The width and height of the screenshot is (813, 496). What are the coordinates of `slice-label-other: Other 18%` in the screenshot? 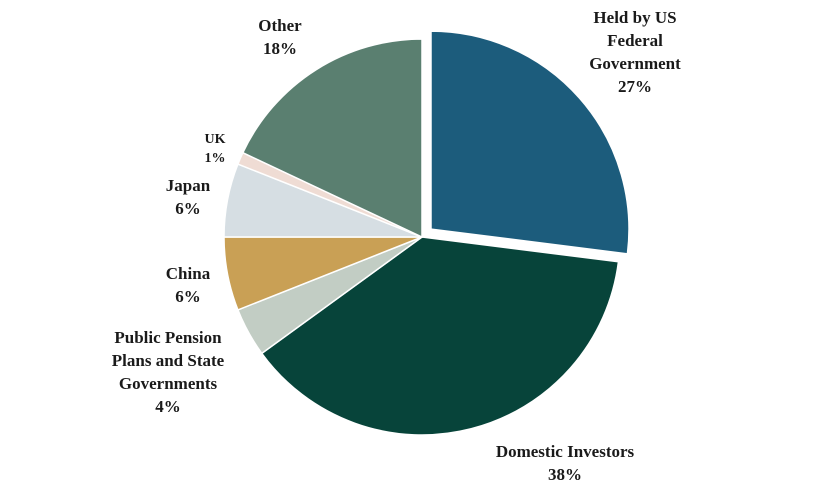 It's located at (280, 37).